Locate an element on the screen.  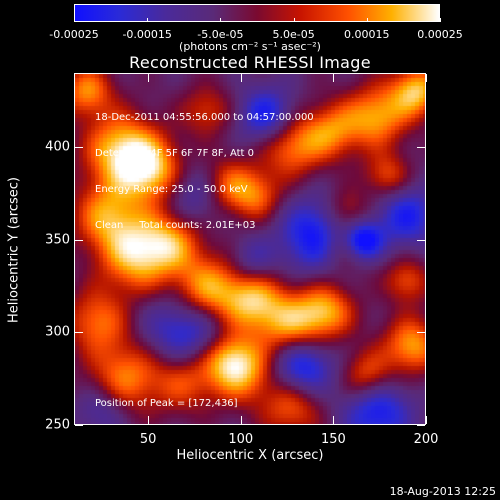
colorbar is located at coordinates (257, 13).